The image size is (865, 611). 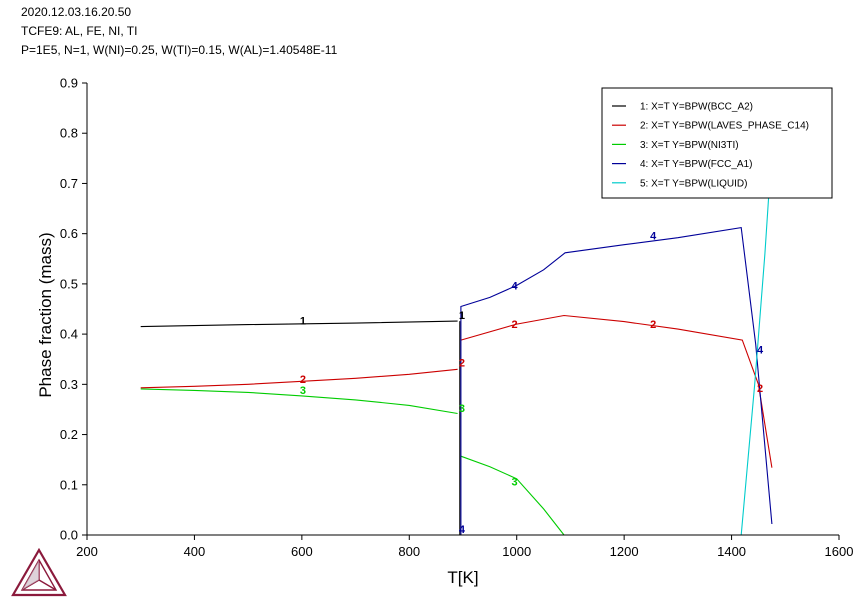 What do you see at coordinates (79, 31) in the screenshot?
I see `header-database: TCFE9: AL, FE, NI, TI` at bounding box center [79, 31].